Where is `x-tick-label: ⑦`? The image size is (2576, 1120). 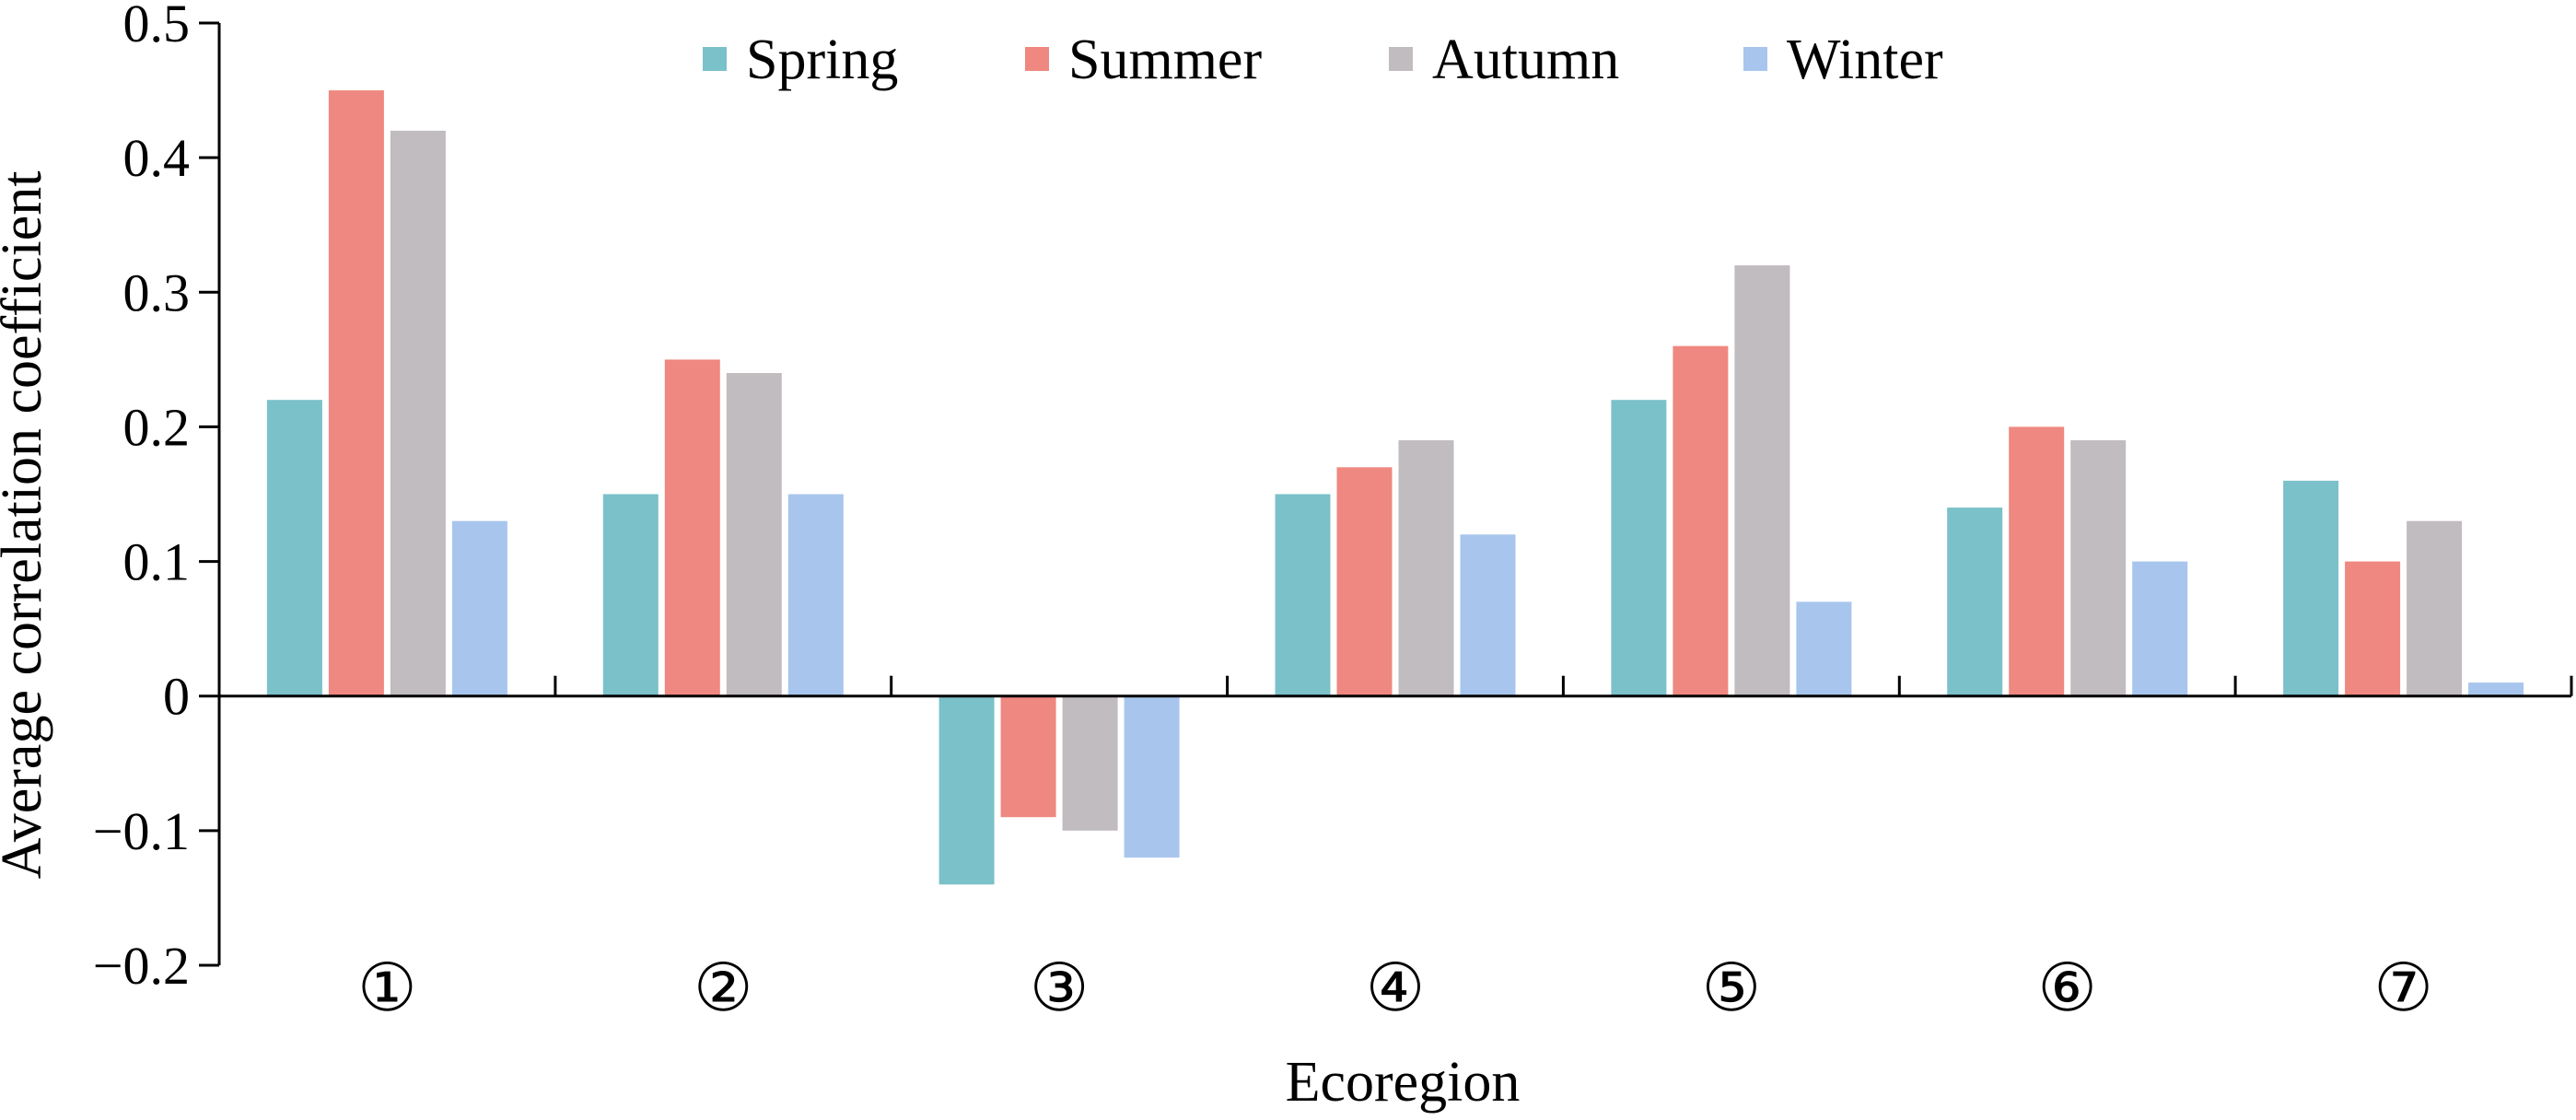 x-tick-label: ⑦ is located at coordinates (2403, 988).